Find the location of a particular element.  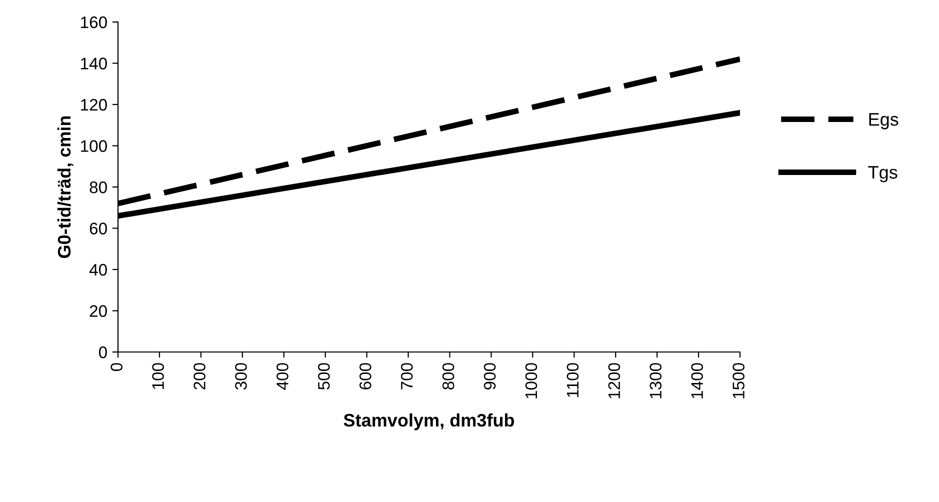

x-tick-label: 1400 is located at coordinates (697, 380).